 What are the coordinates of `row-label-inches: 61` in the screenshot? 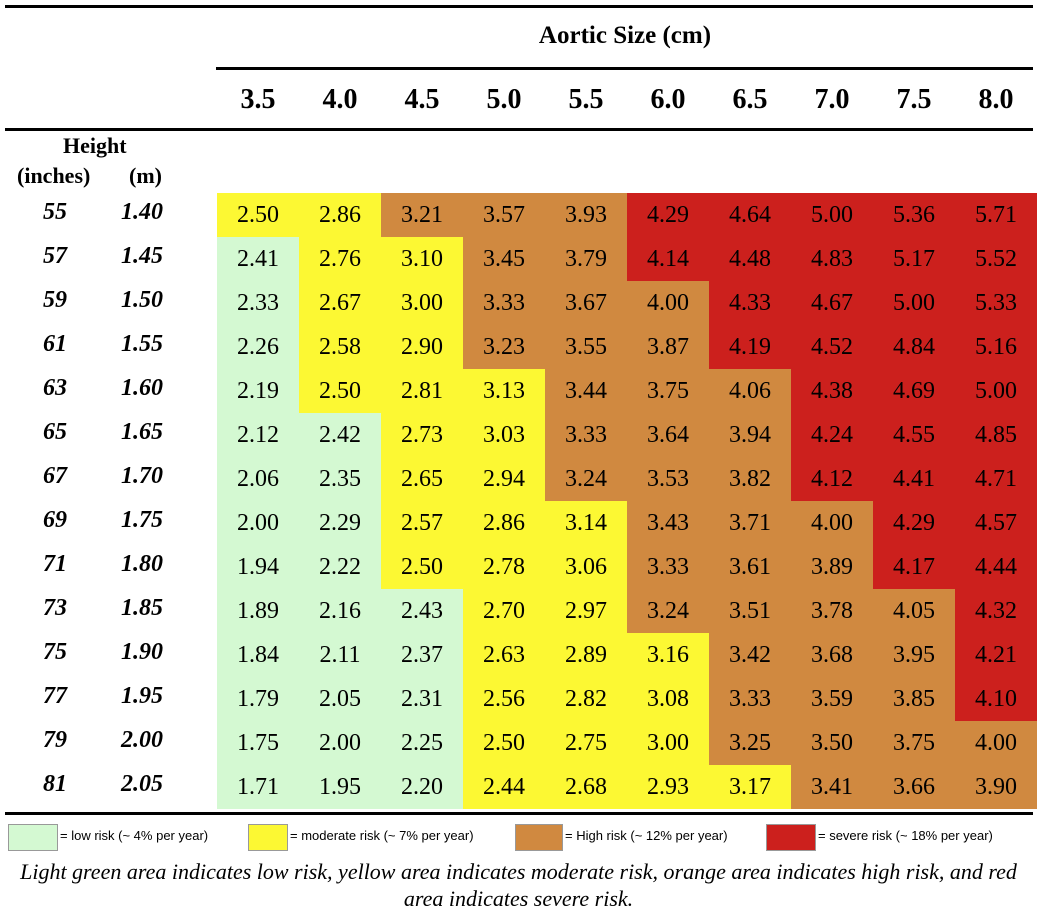 It's located at (55, 344).